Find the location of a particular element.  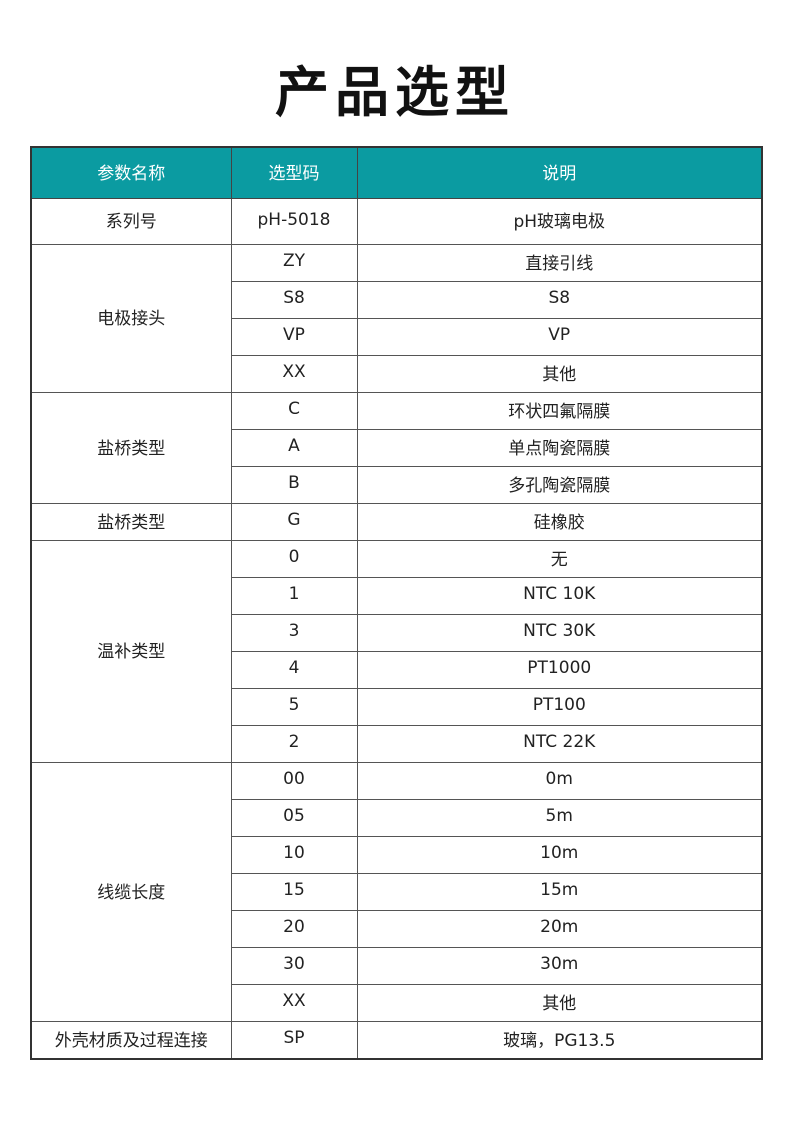

description-cell: PT100 is located at coordinates (559, 707).